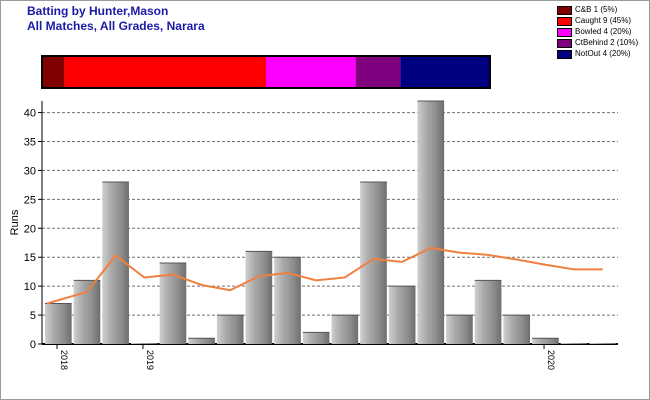  What do you see at coordinates (116, 26) in the screenshot?
I see `chart-subtitle: All Matches, All Grades, Narara` at bounding box center [116, 26].